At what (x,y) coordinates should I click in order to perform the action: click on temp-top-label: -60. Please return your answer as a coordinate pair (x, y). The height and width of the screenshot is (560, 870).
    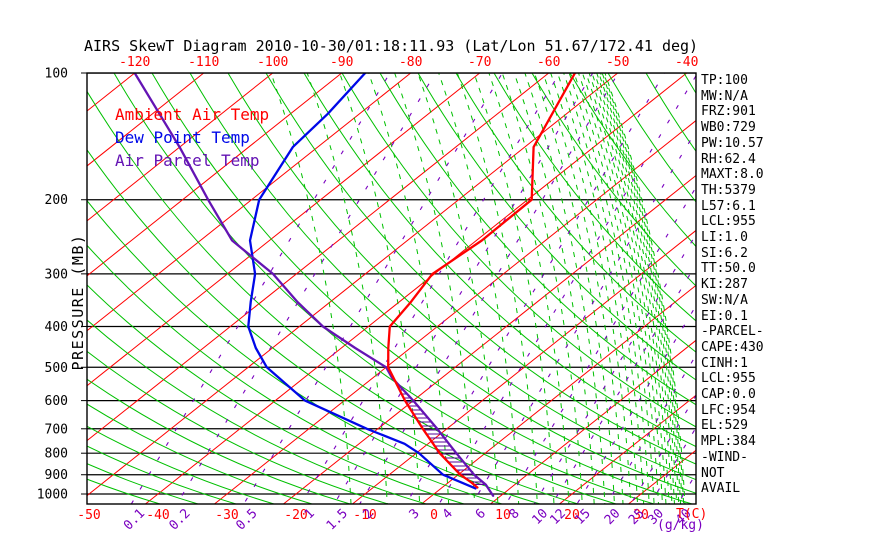
    Looking at the image, I should click on (548, 62).